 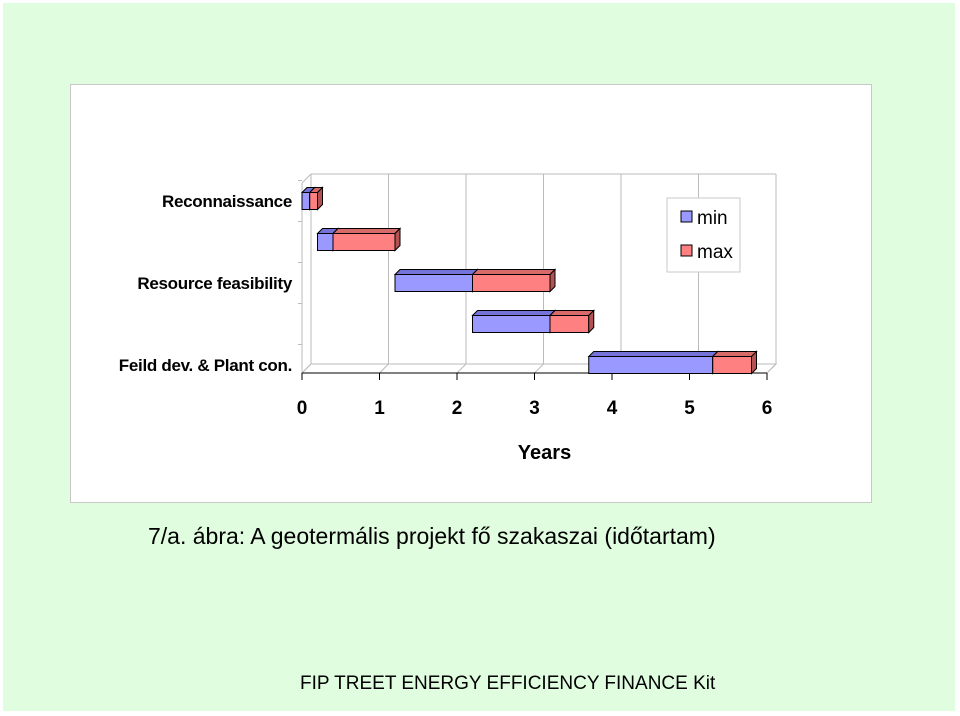 What do you see at coordinates (508, 683) in the screenshot?
I see `footer-text: FIP TREET ENERGY EFFICIENCY FINANCE Kit` at bounding box center [508, 683].